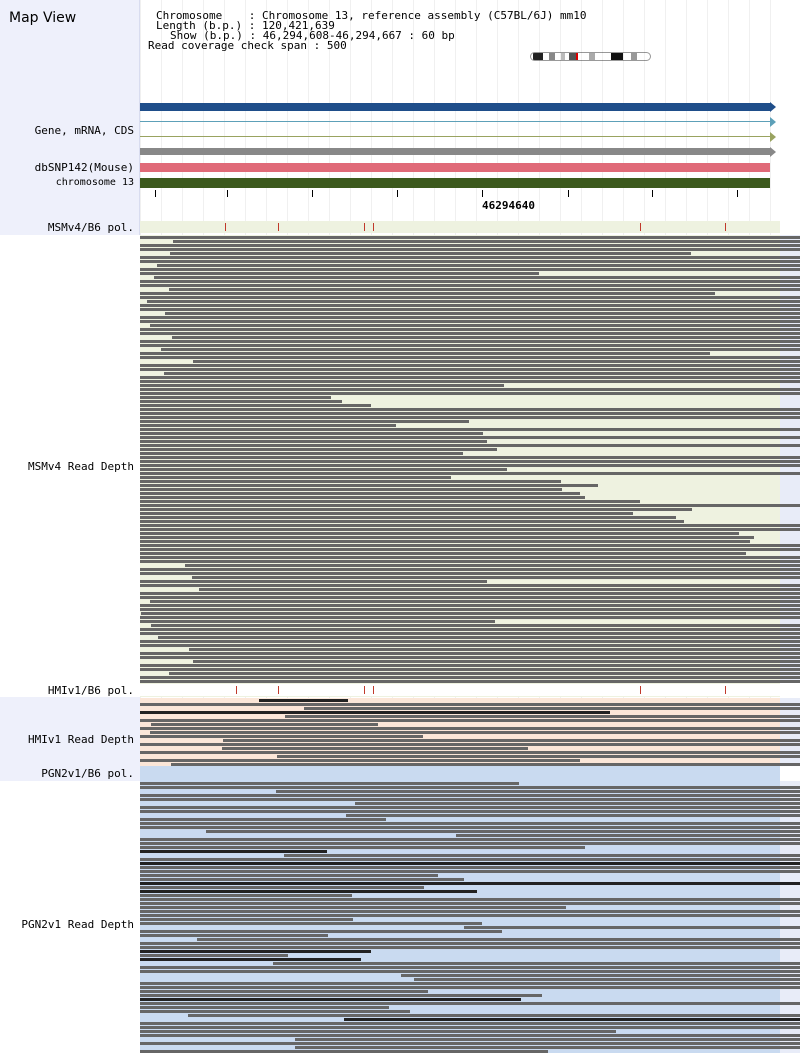 The height and width of the screenshot is (1053, 800). Describe the element at coordinates (336, 45) in the screenshot. I see `coverage-value: 500` at that location.